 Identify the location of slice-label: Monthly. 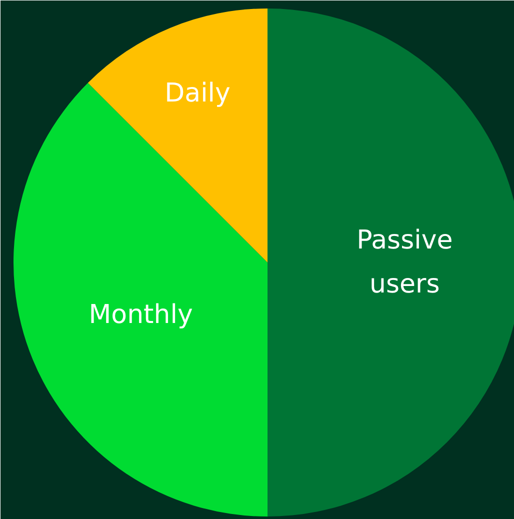
(140, 315).